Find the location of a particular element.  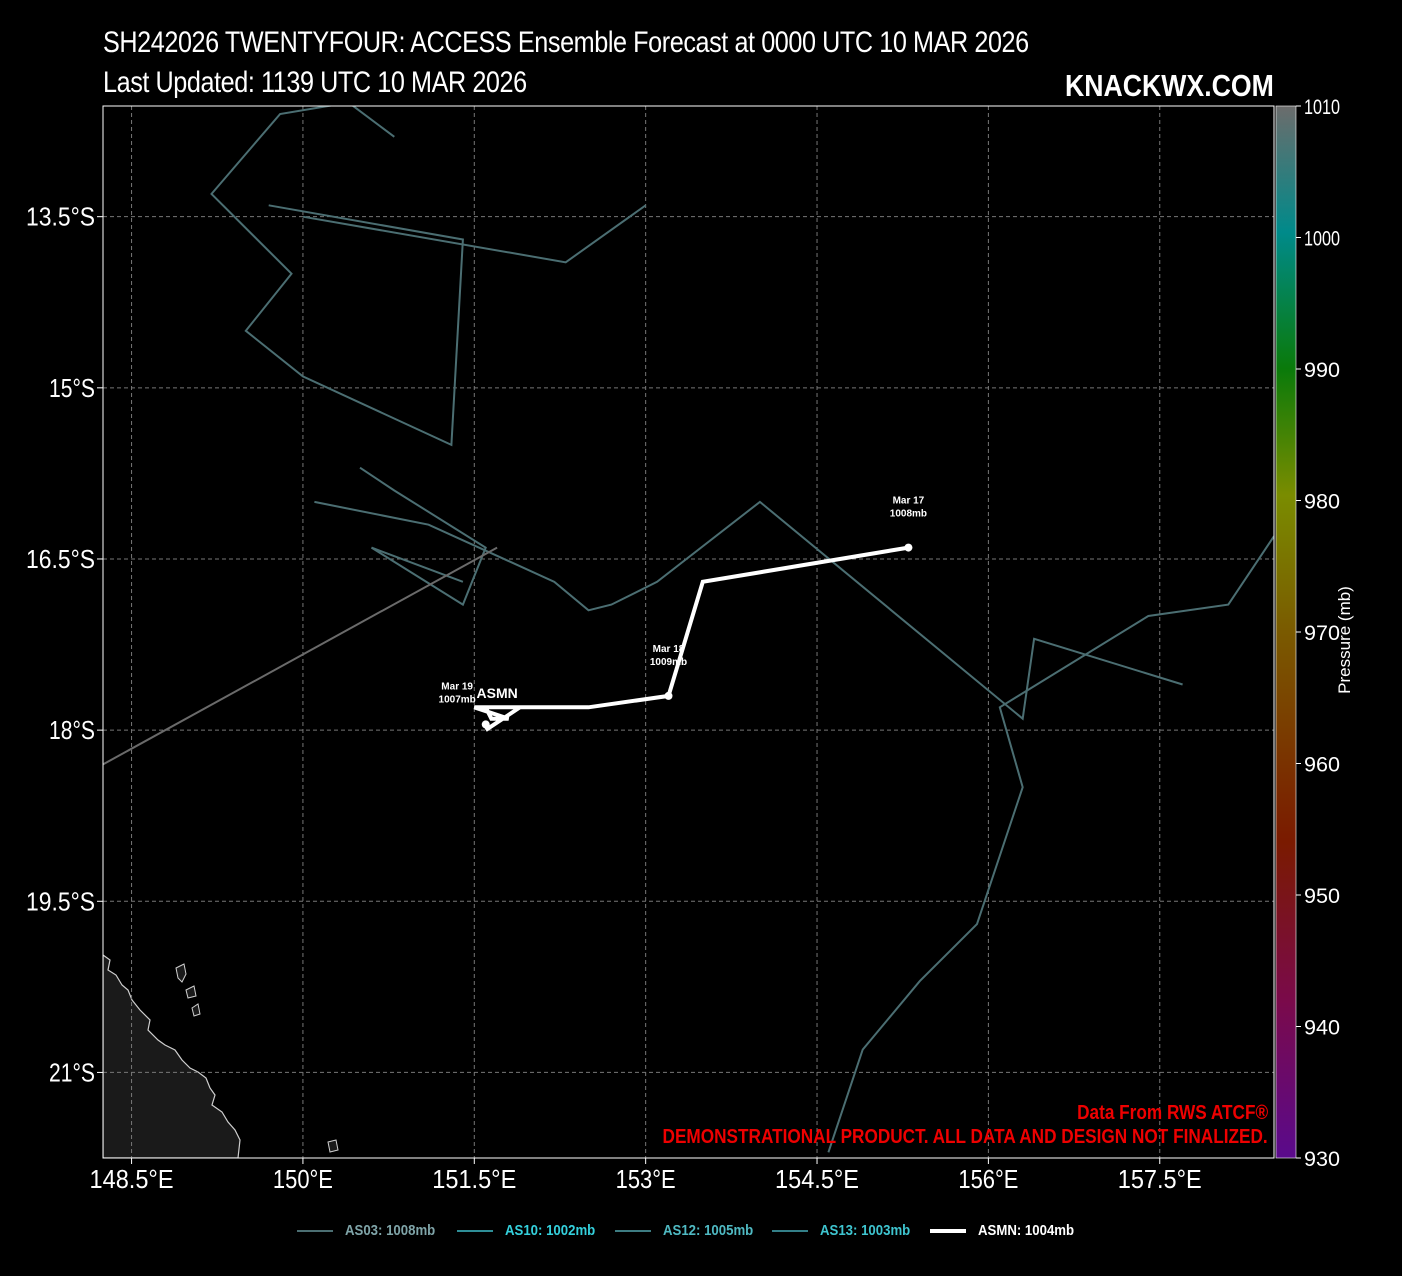

mean-track-line is located at coordinates (691, 638).